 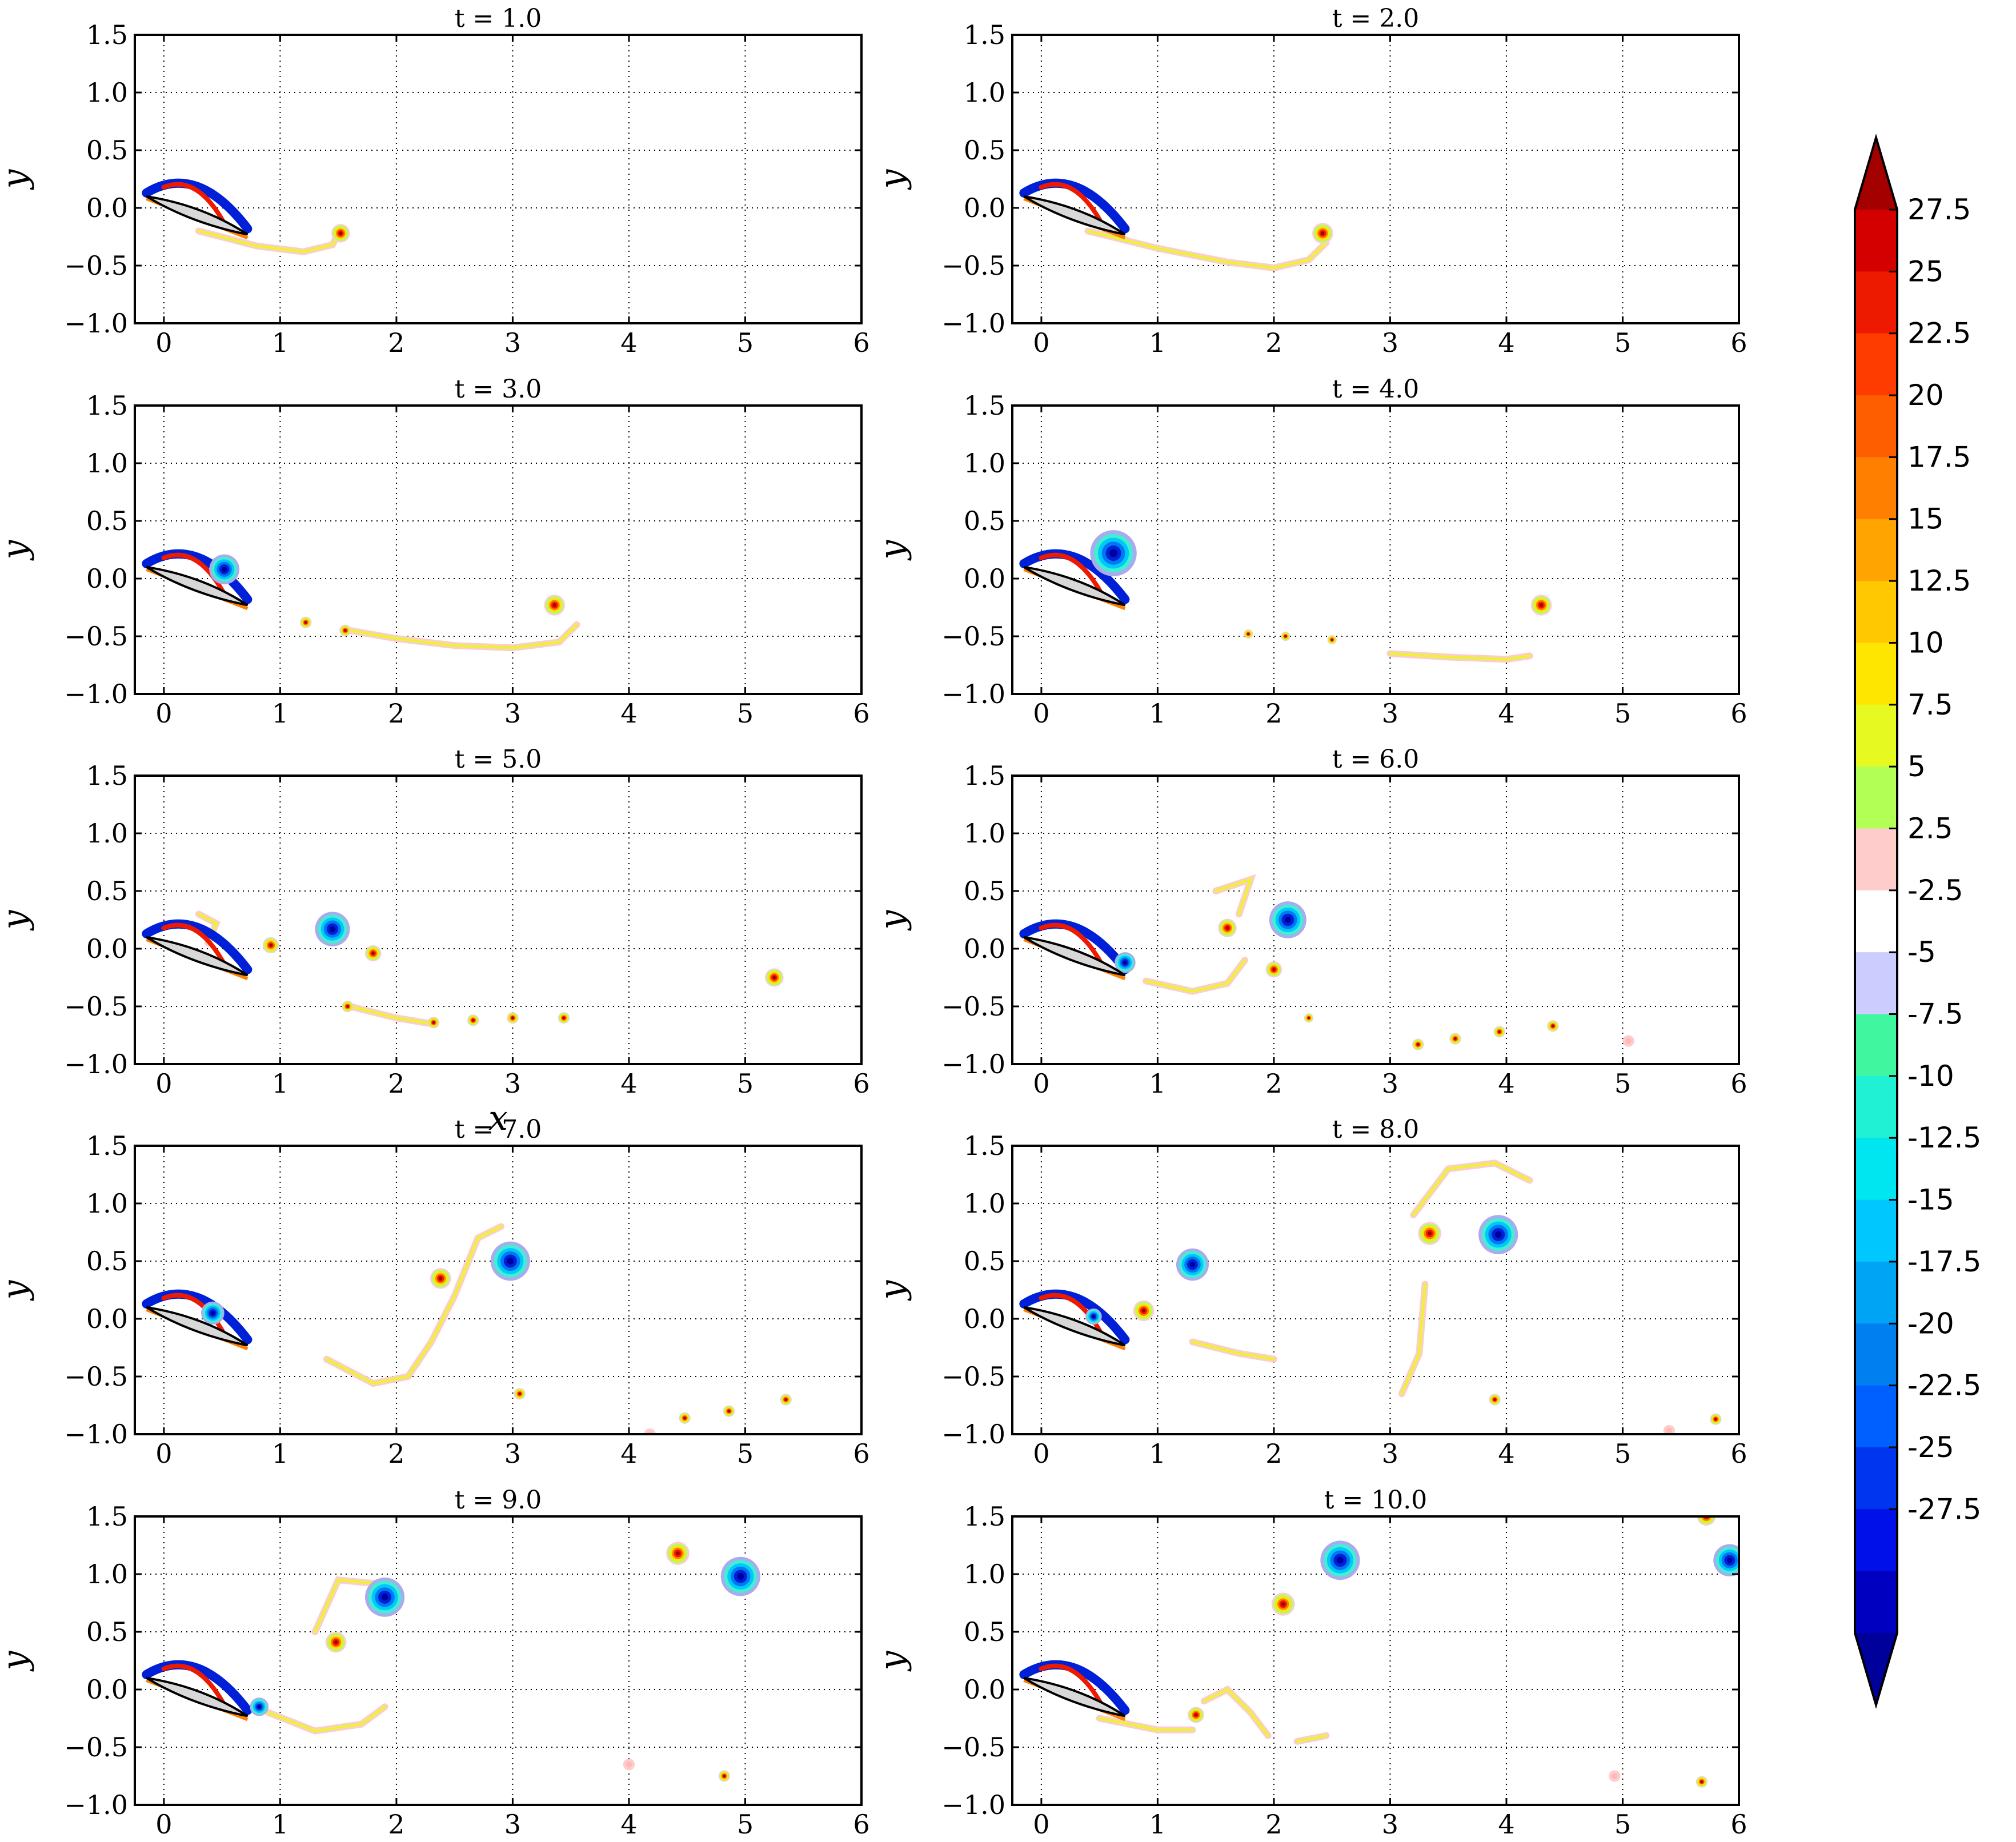 What do you see at coordinates (1926, 271) in the screenshot?
I see `colorbar-tick-label: 25` at bounding box center [1926, 271].